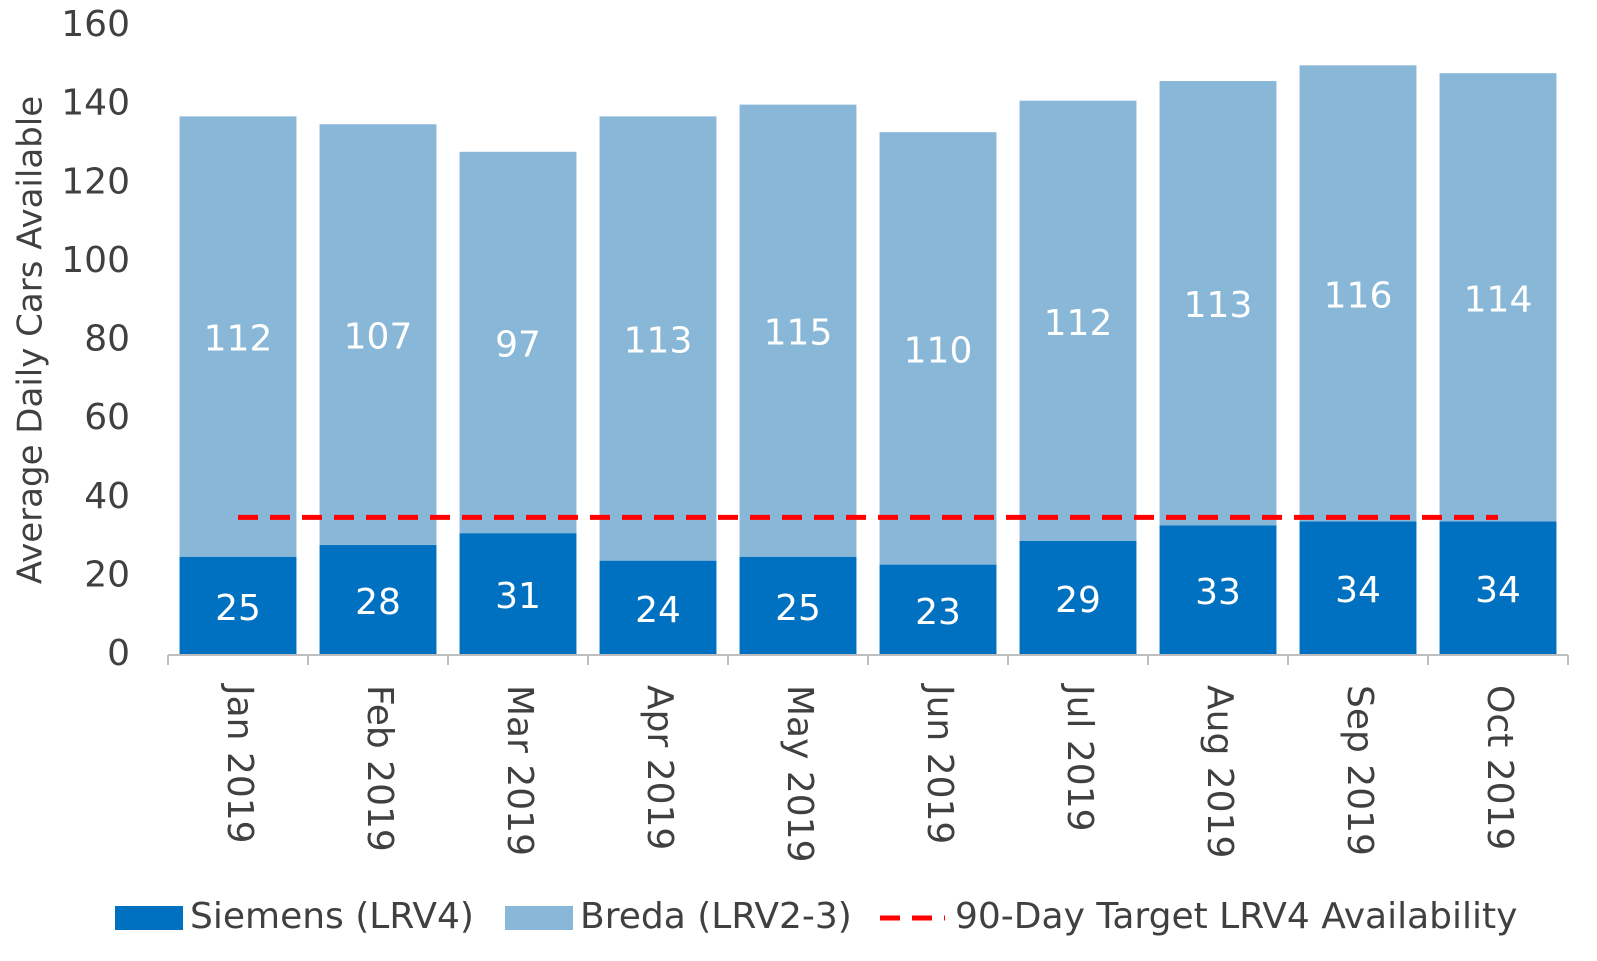 This screenshot has width=1597, height=961. What do you see at coordinates (659, 767) in the screenshot?
I see `x-tick-label: Apr 2019` at bounding box center [659, 767].